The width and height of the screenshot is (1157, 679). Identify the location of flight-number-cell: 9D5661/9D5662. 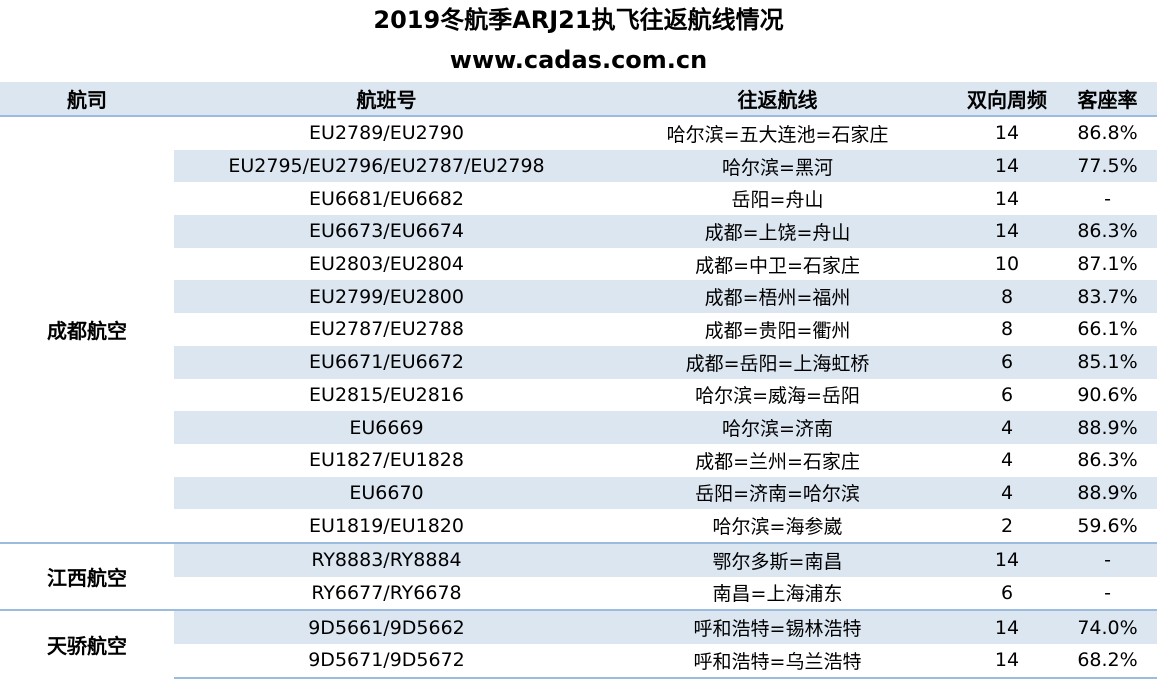
(386, 626).